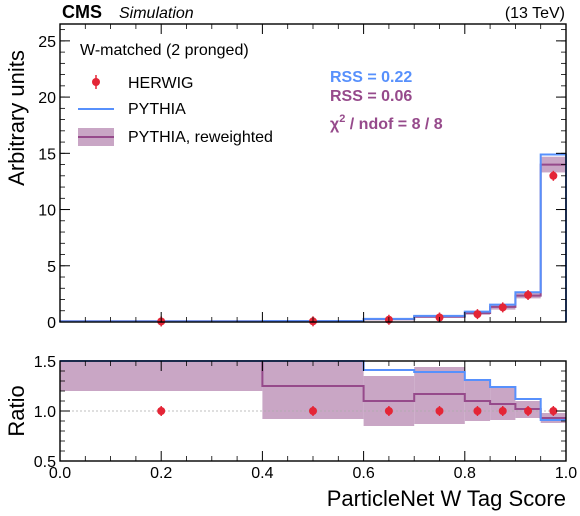  I want to click on ratio-xtick-label-4: 0.8, so click(465, 473).